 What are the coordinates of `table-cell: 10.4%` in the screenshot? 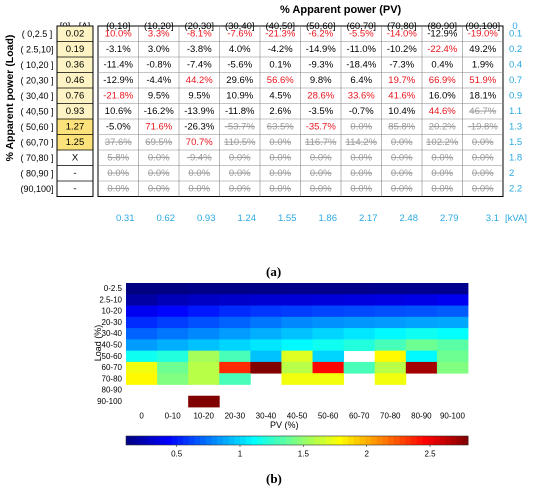 It's located at (401, 111).